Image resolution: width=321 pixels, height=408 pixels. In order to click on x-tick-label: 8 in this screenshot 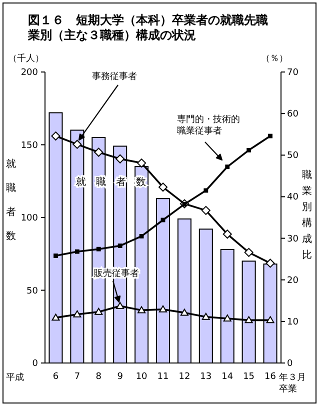, I will do `click(99, 377)`.